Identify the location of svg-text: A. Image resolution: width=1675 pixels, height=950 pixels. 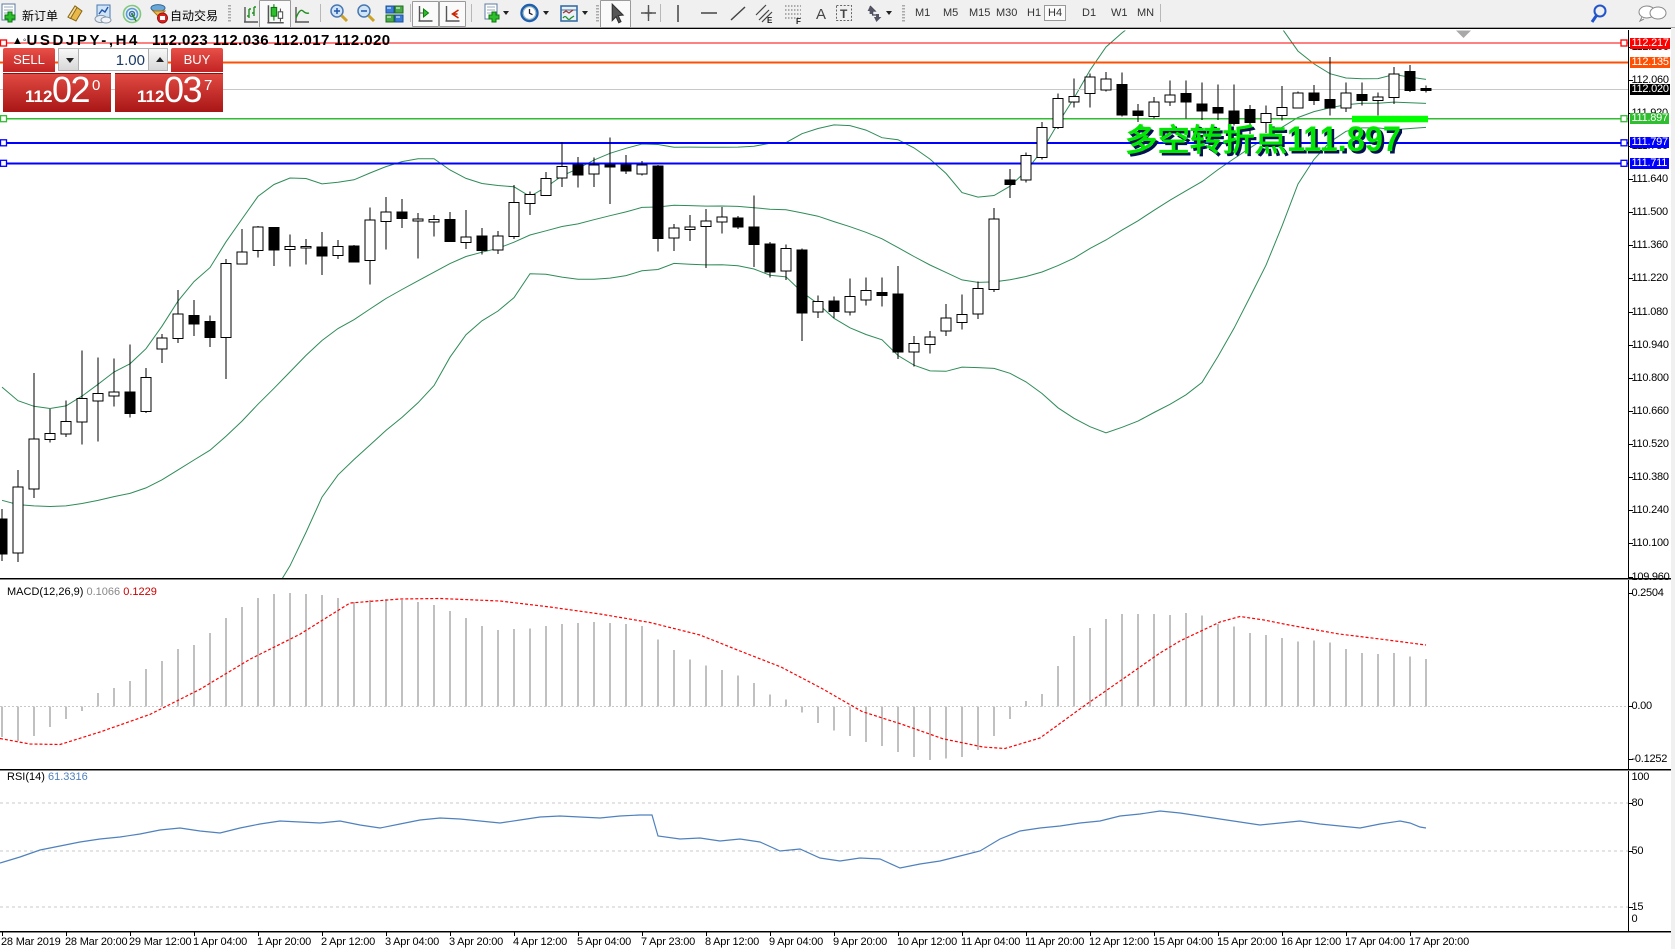
(821, 14).